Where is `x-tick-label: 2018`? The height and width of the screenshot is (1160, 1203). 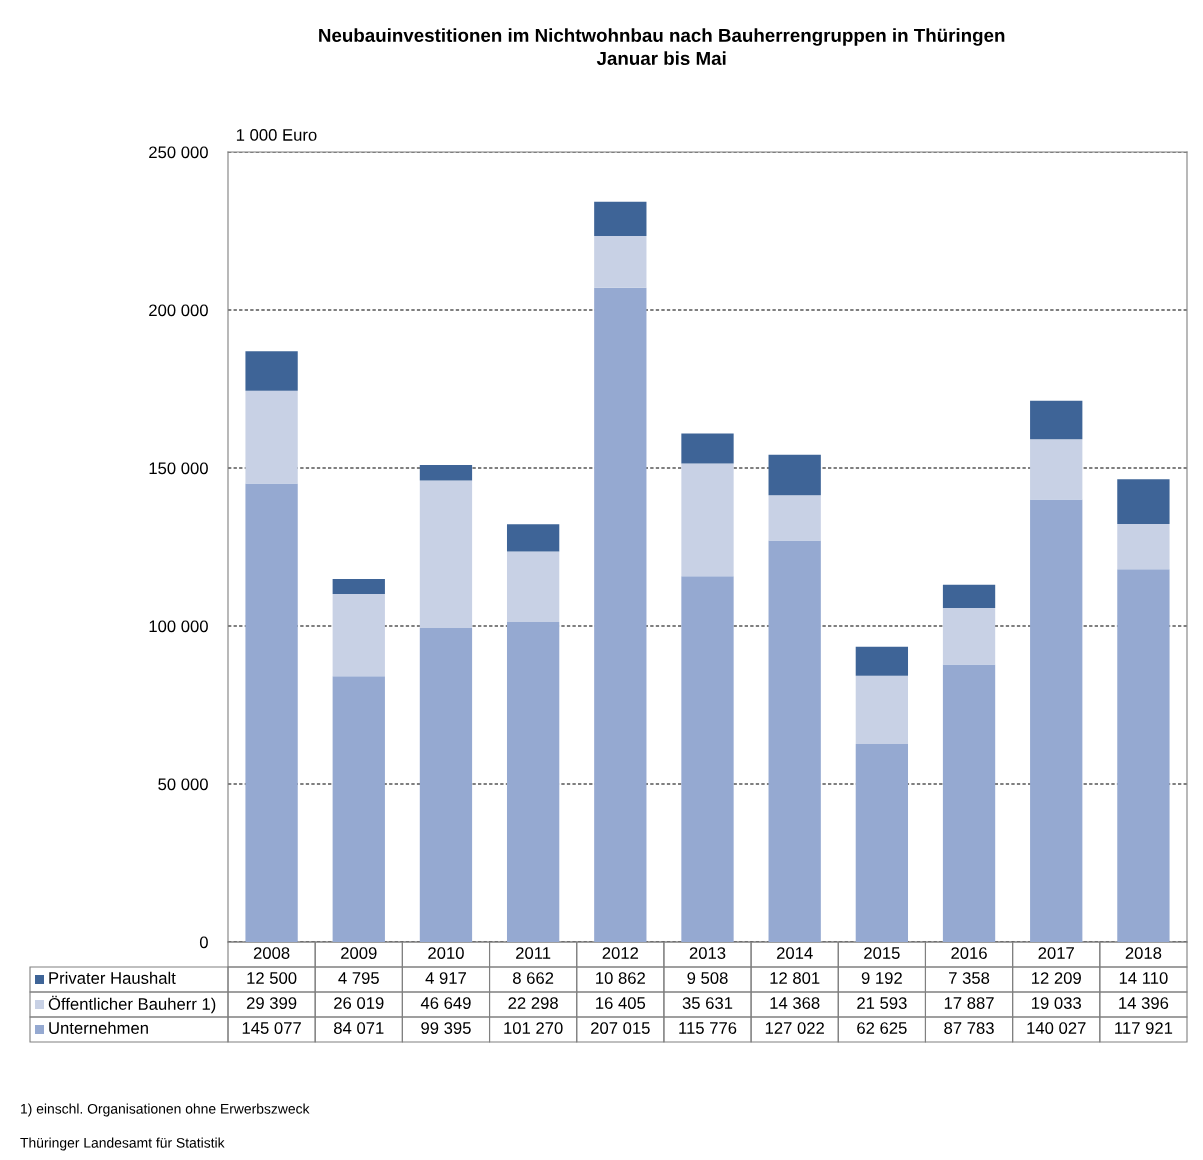
x-tick-label: 2018 is located at coordinates (1143, 953).